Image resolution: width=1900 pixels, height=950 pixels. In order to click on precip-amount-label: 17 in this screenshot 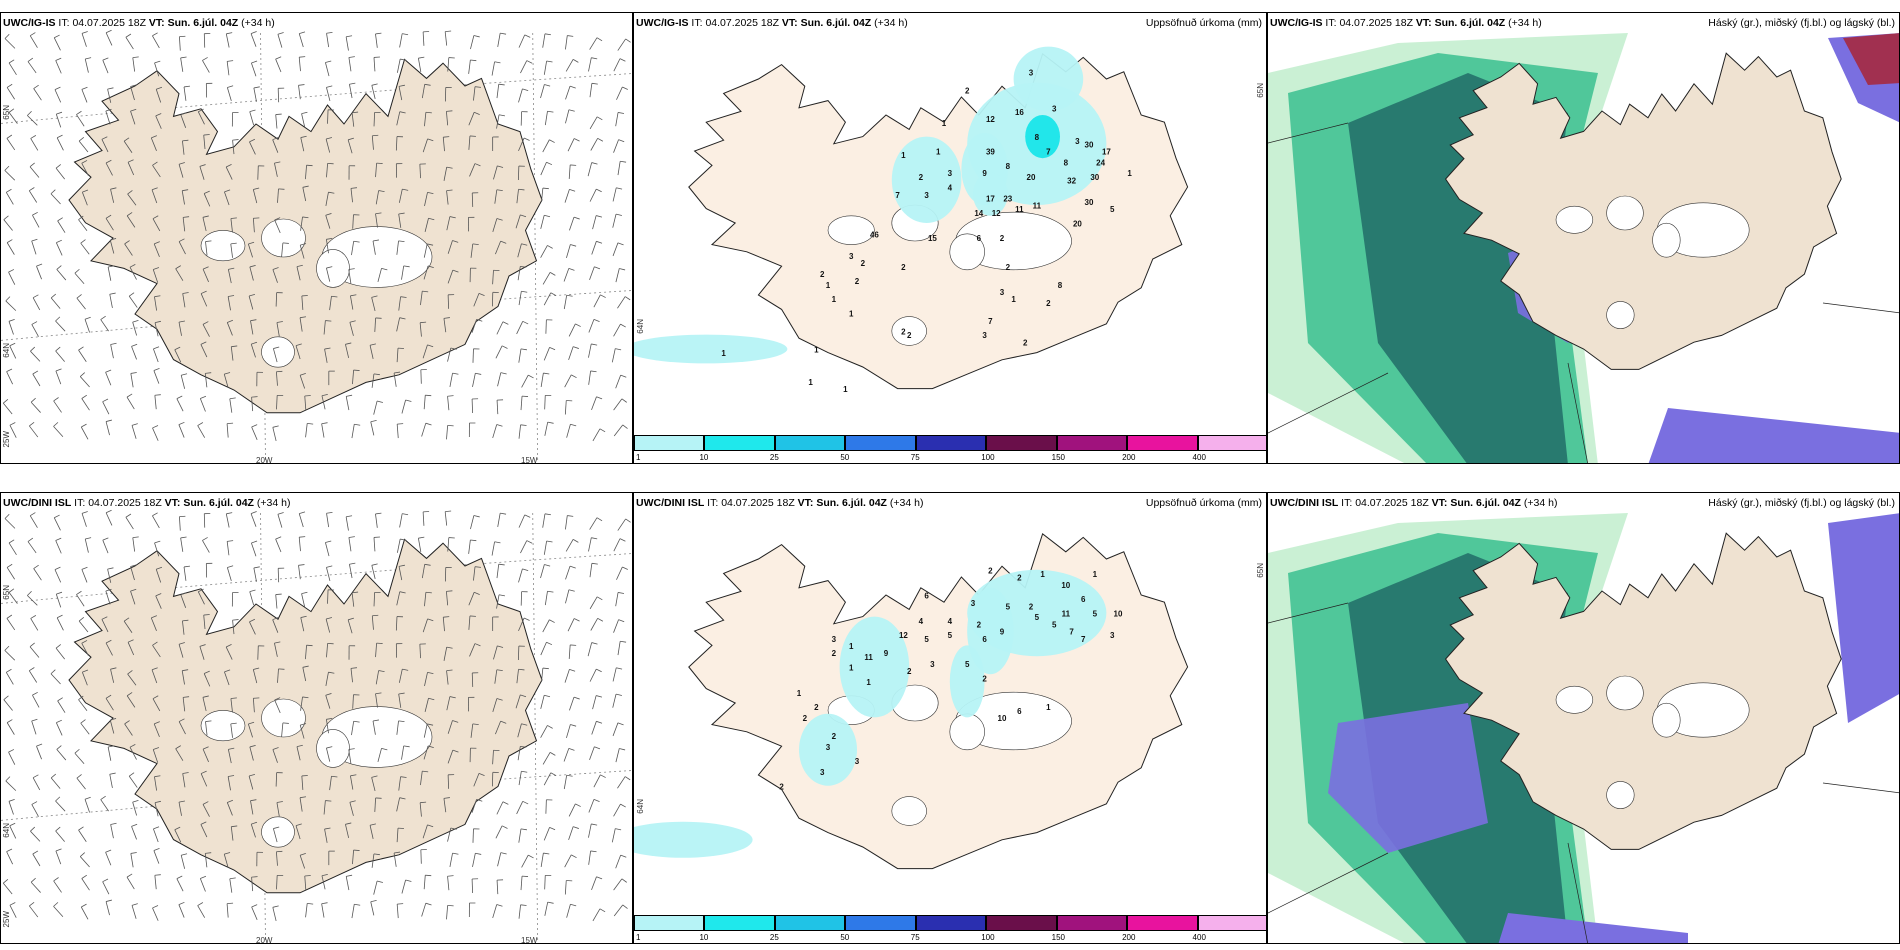, I will do `click(1106, 152)`.